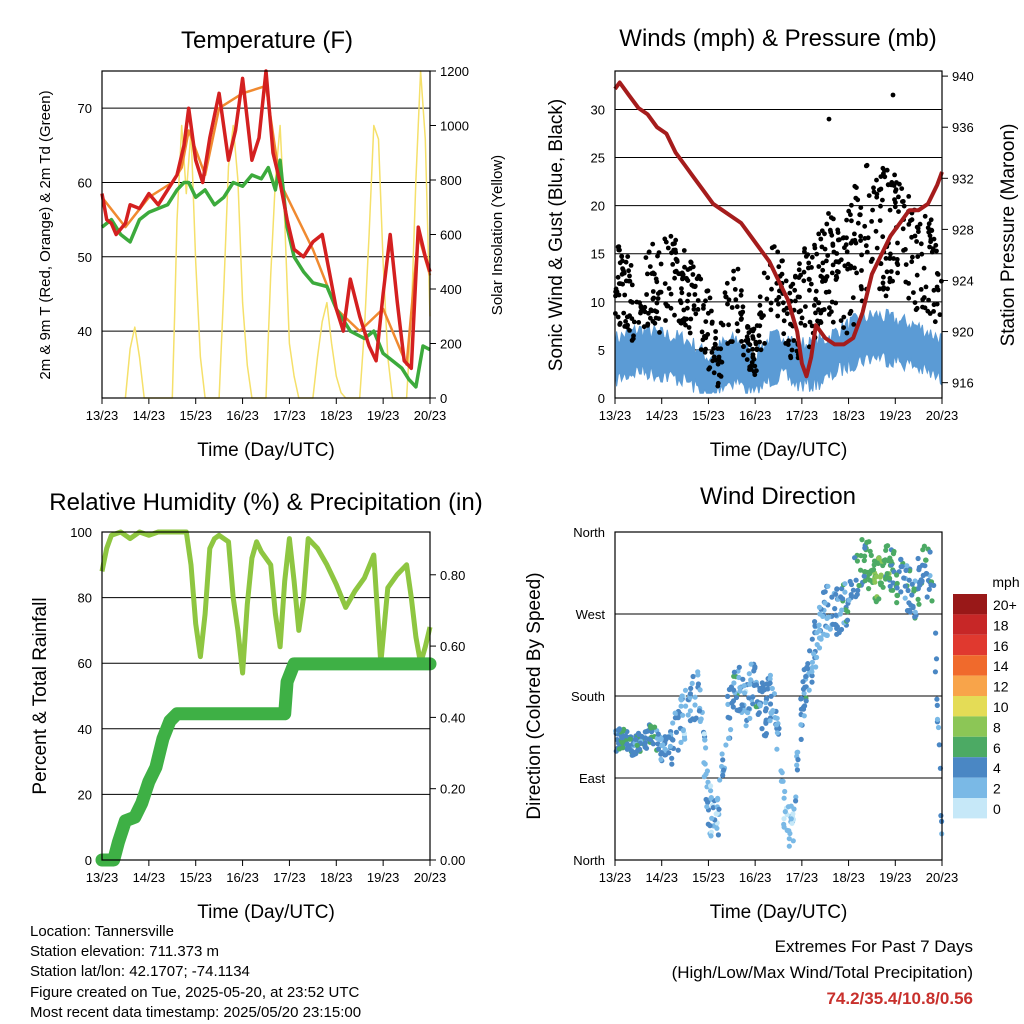 This screenshot has height=1024, width=1024. What do you see at coordinates (997, 789) in the screenshot?
I see `speed-legend-label: 2` at bounding box center [997, 789].